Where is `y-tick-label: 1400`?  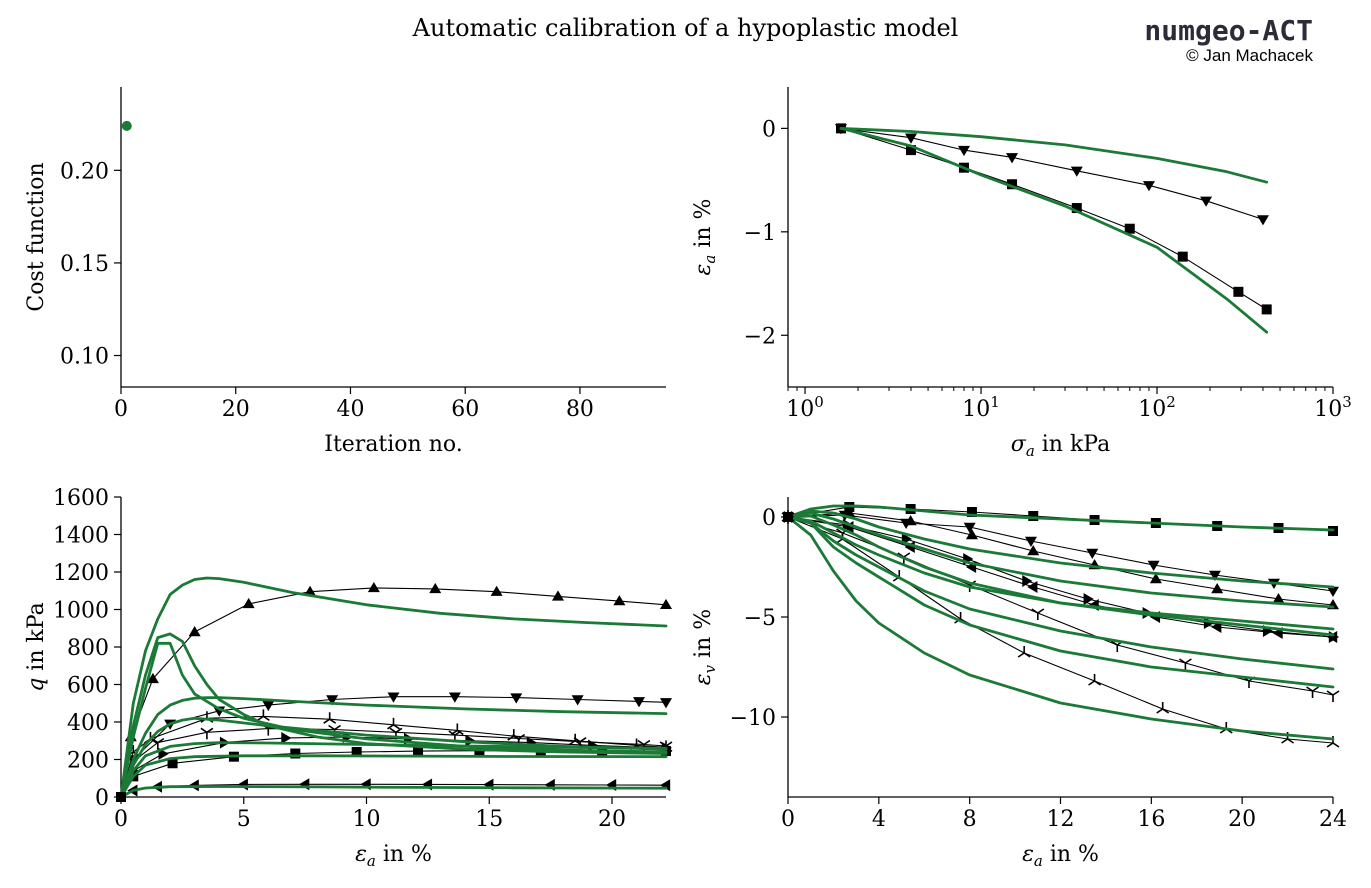
y-tick-label: 1400 is located at coordinates (81, 536).